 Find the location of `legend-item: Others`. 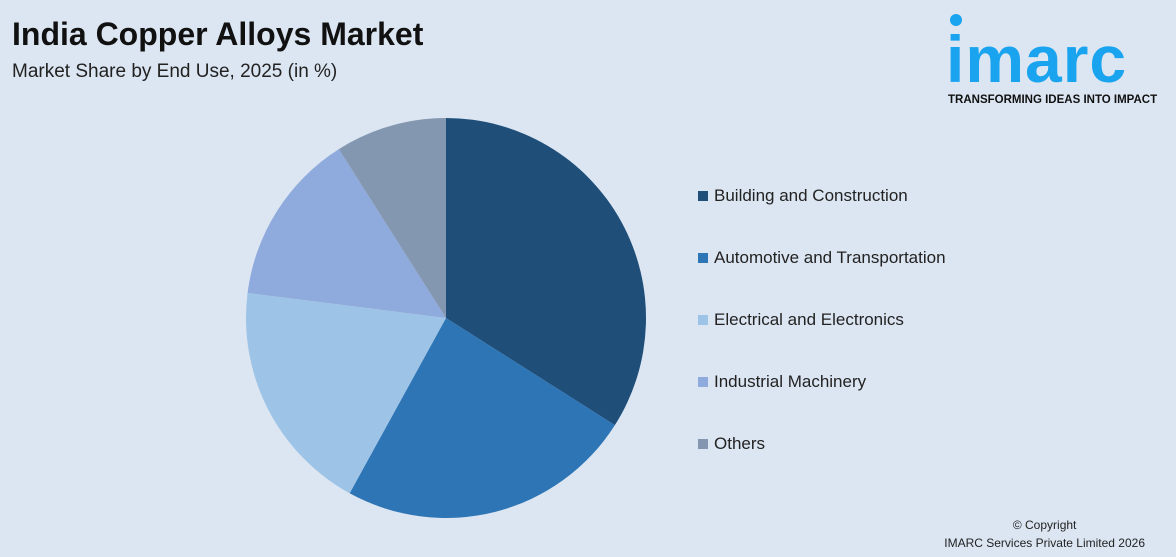

legend-item: Others is located at coordinates (822, 465).